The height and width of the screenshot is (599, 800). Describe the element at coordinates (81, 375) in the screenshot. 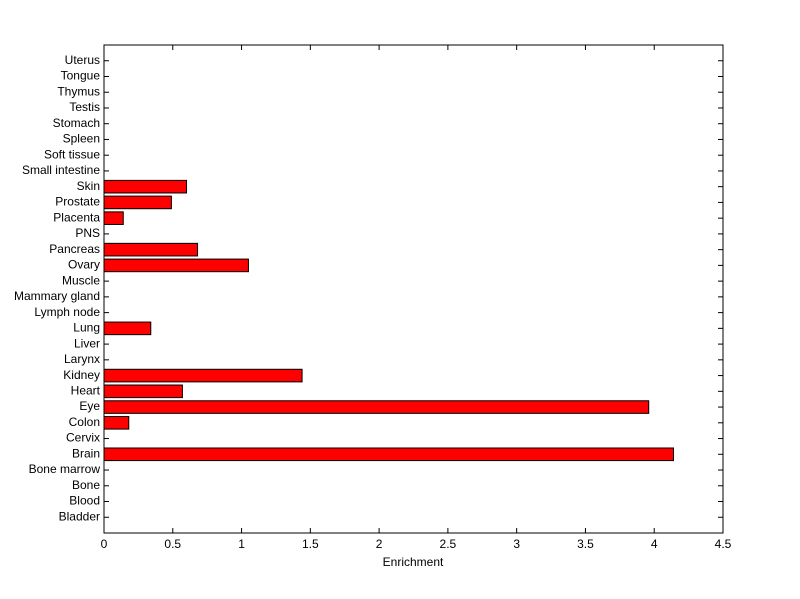

I see `y-tick-label: Kidney` at that location.